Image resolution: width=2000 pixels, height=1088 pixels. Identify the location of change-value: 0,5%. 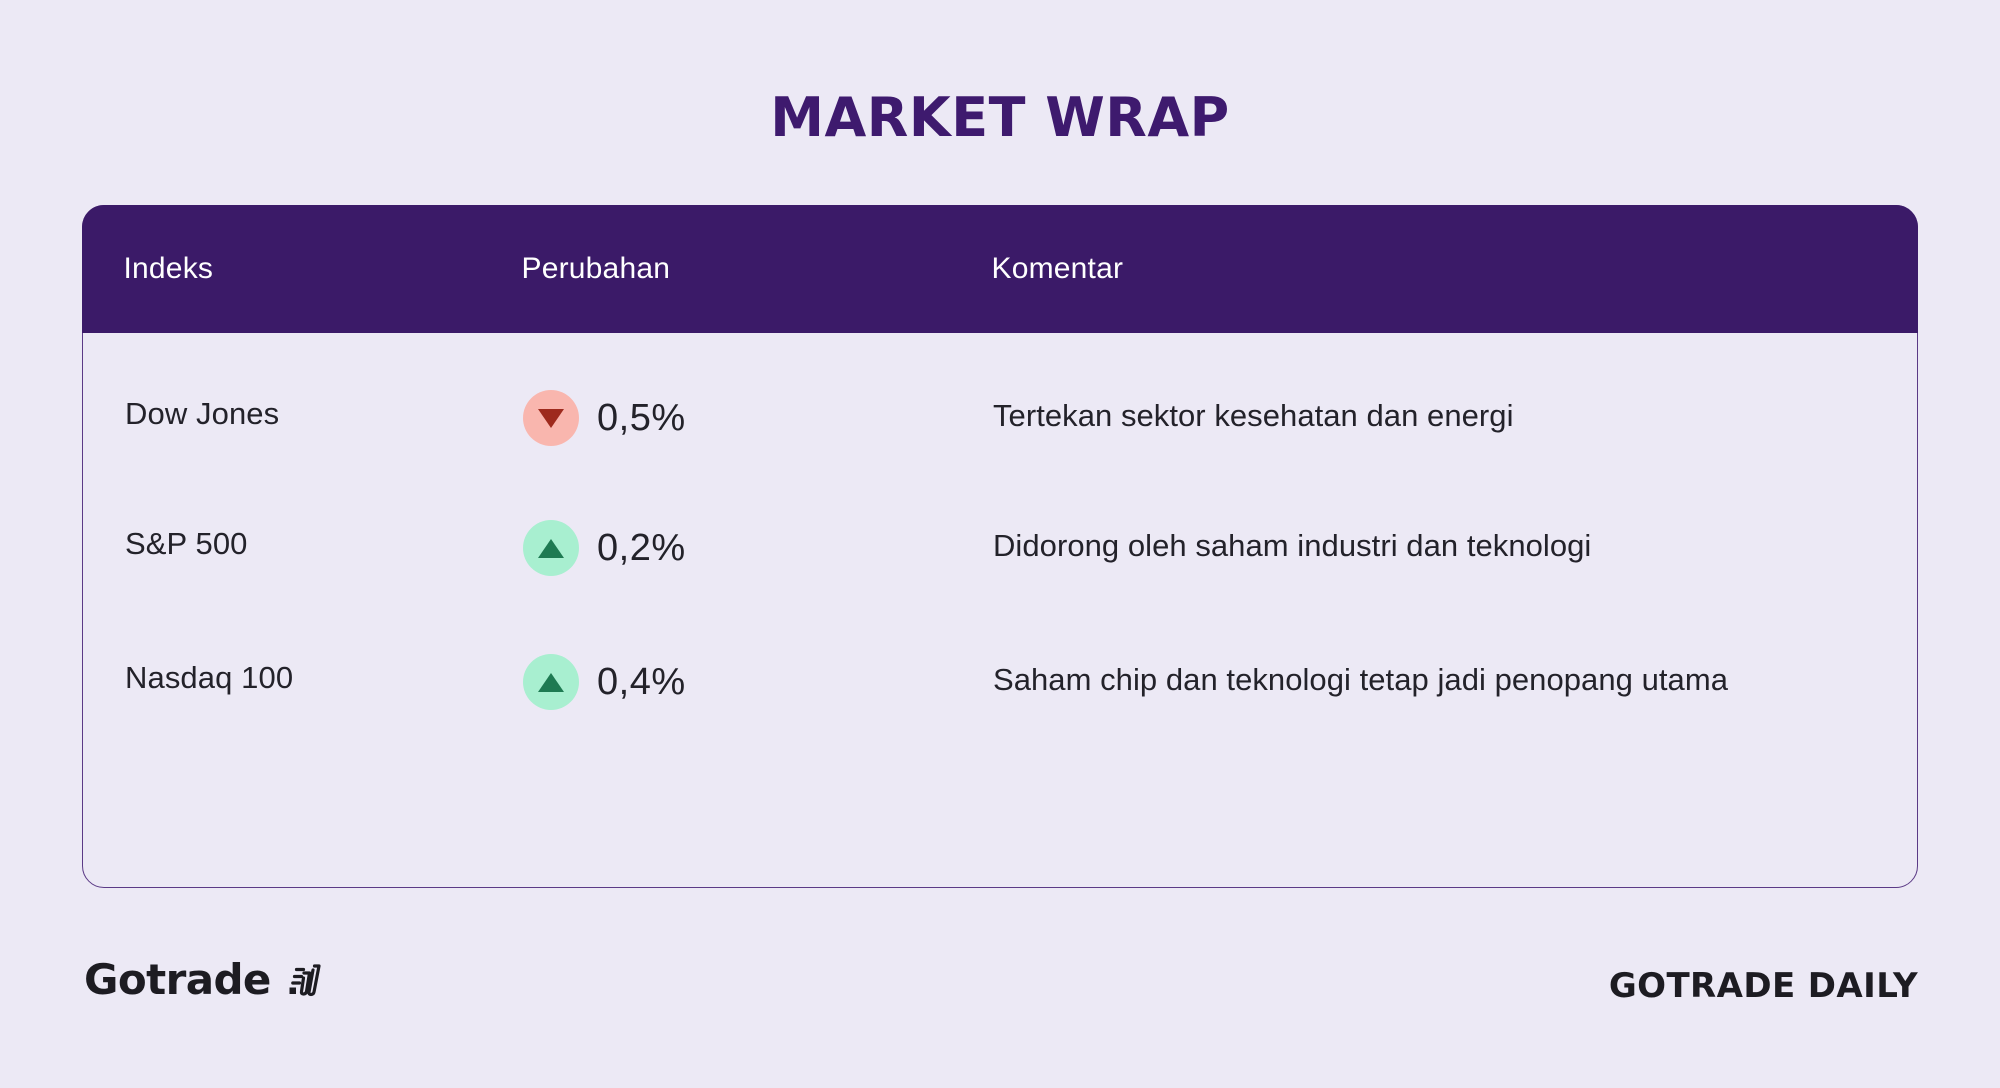
(641, 417).